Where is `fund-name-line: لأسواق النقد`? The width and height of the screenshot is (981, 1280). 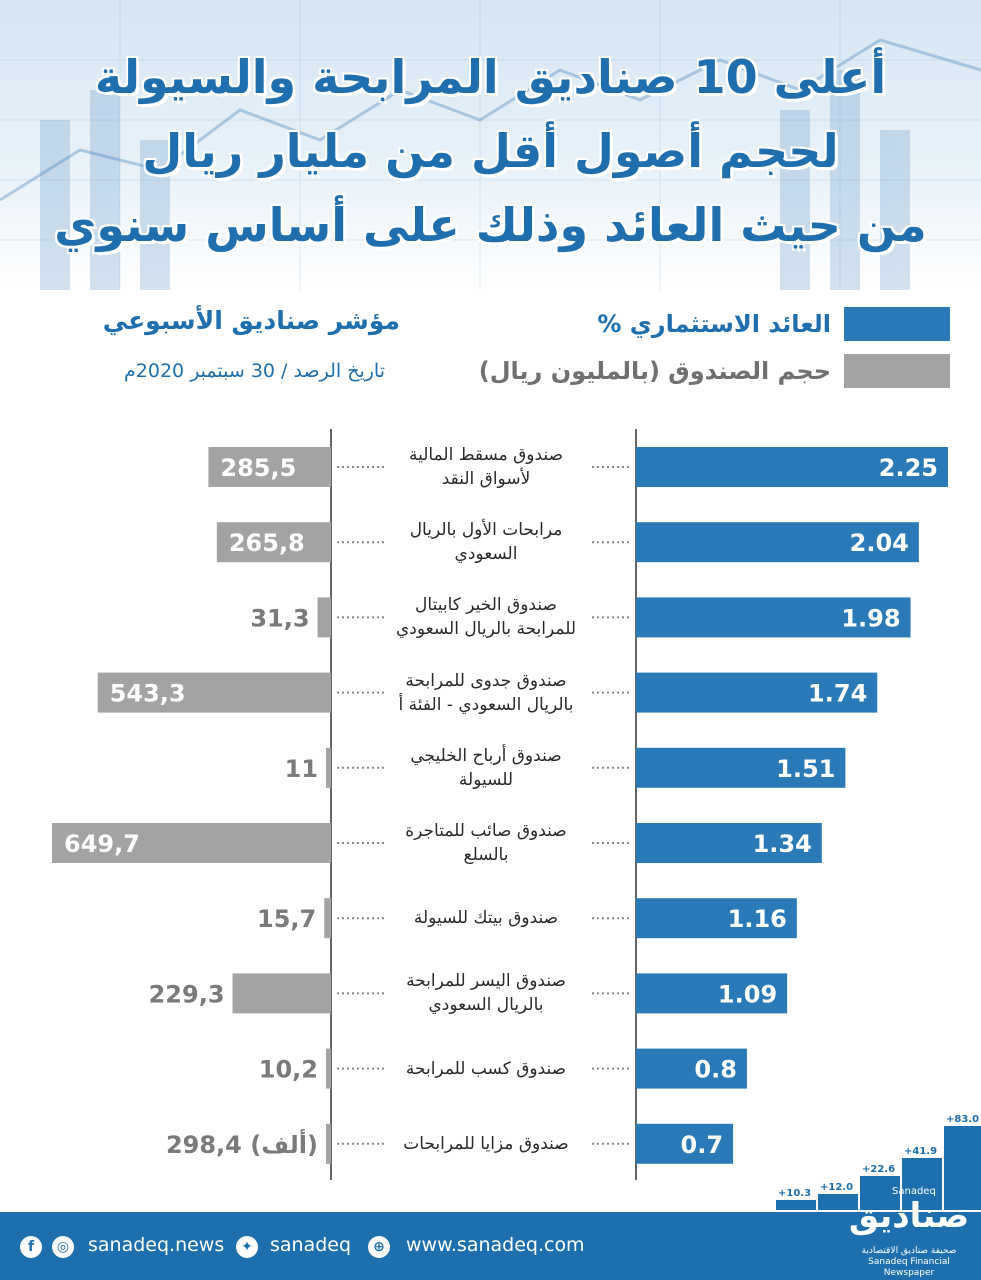 fund-name-line: لأسواق النقد is located at coordinates (486, 479).